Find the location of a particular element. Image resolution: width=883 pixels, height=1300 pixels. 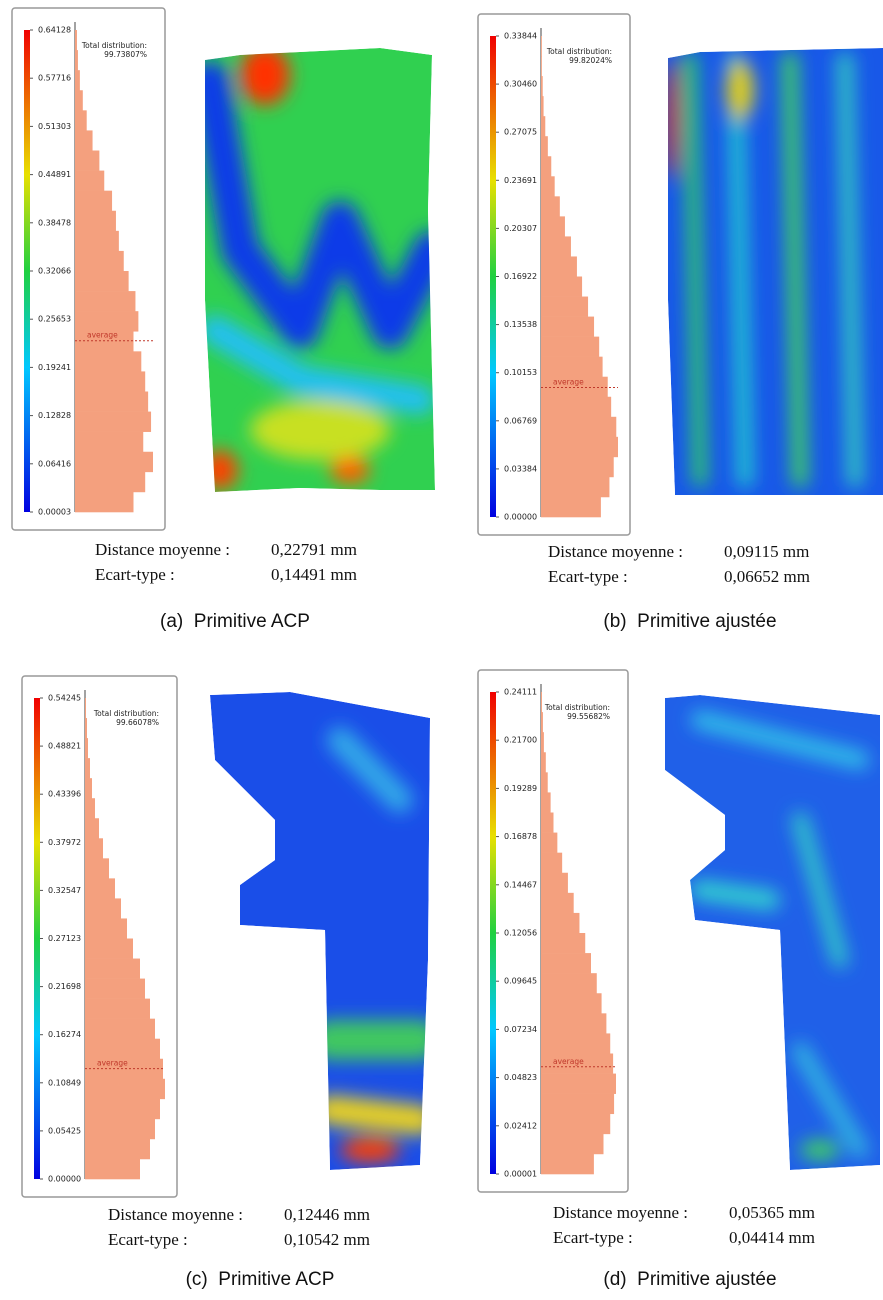

scale-tick-label: 0.19289 is located at coordinates (520, 788).